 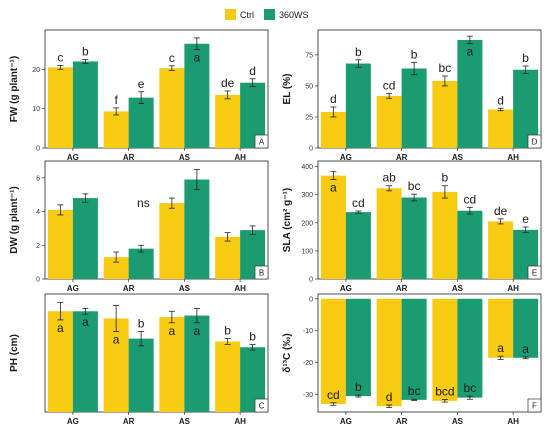 What do you see at coordinates (309, 117) in the screenshot?
I see `y-tick-label: 25` at bounding box center [309, 117].